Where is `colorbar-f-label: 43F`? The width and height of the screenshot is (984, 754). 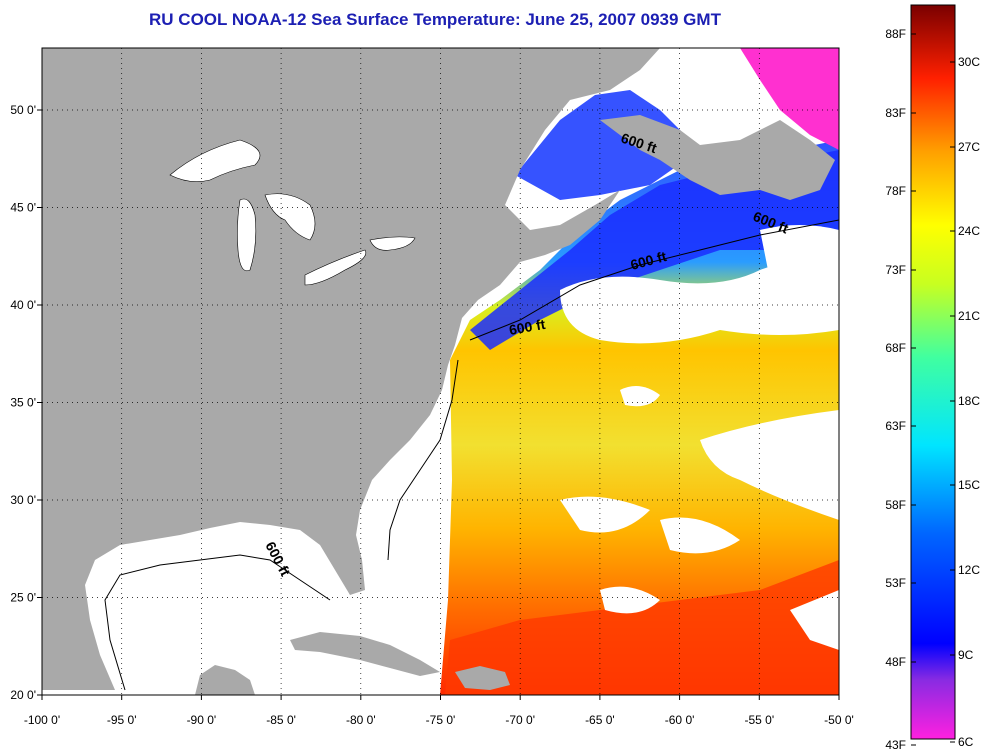 colorbar-f-label: 43F is located at coordinates (895, 745).